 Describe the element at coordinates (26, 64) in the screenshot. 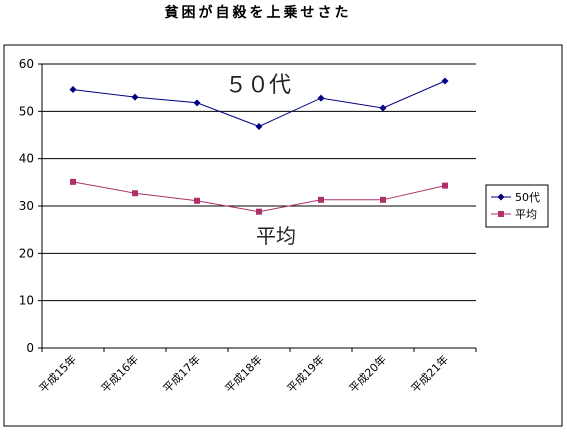

I see `y-tick-label: 60` at that location.